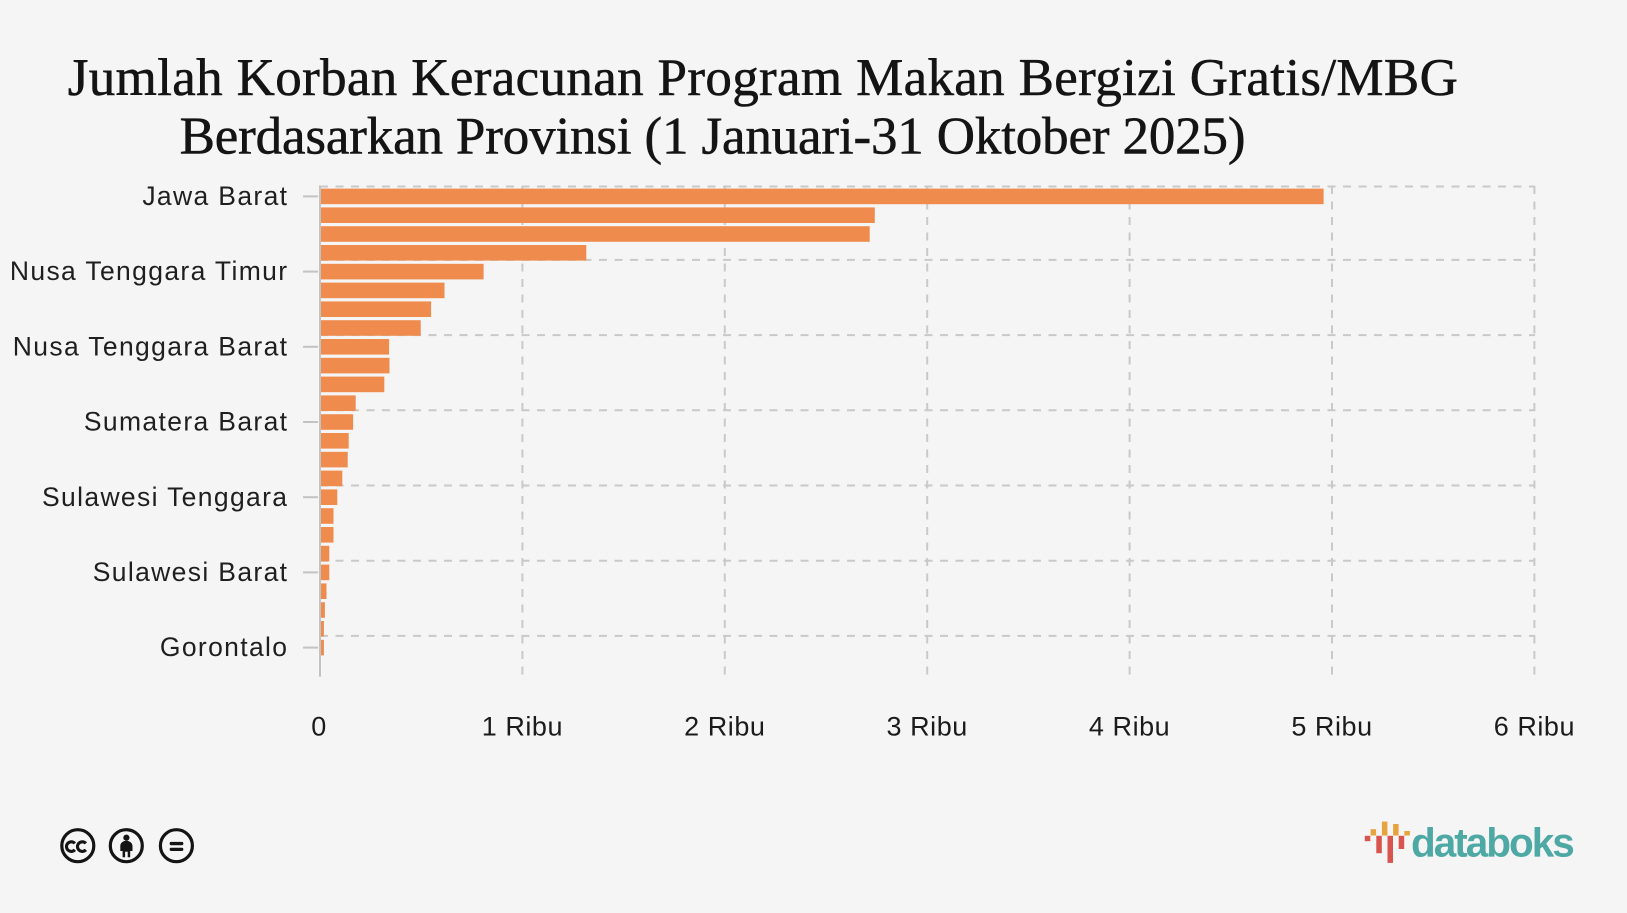  What do you see at coordinates (319, 727) in the screenshot?
I see `svg-text: 0` at bounding box center [319, 727].